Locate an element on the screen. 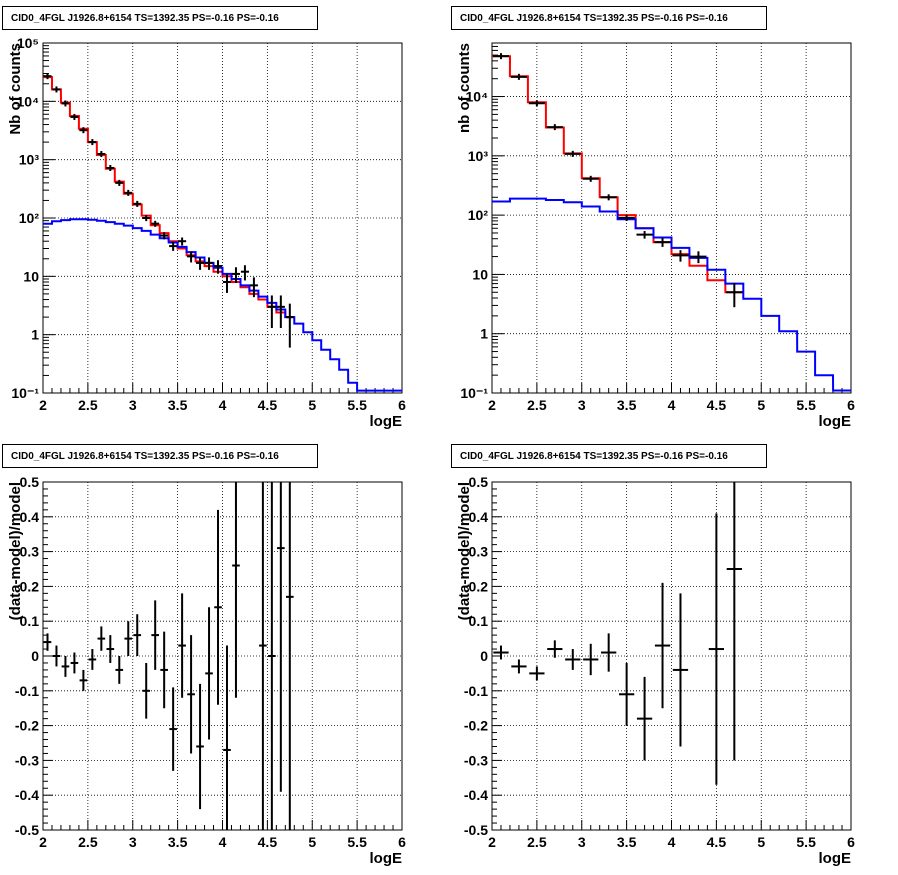 This screenshot has height=875, width=898. y-tick-label: -0.1 is located at coordinates (27, 691).